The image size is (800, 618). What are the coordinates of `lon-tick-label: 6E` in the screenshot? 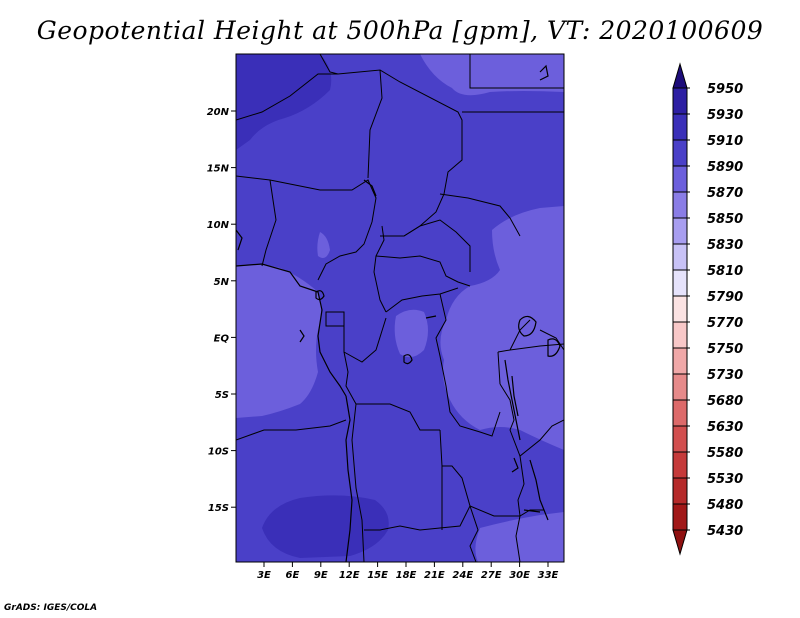 It's located at (293, 575).